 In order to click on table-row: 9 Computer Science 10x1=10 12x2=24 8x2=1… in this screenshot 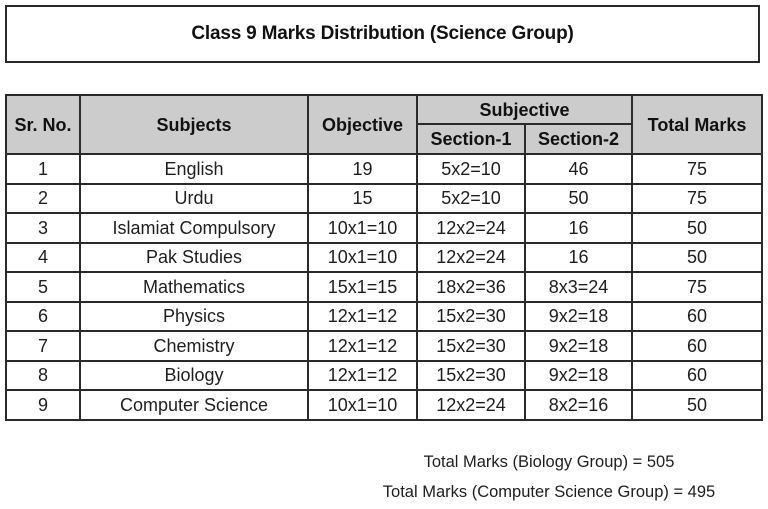, I will do `click(384, 405)`.